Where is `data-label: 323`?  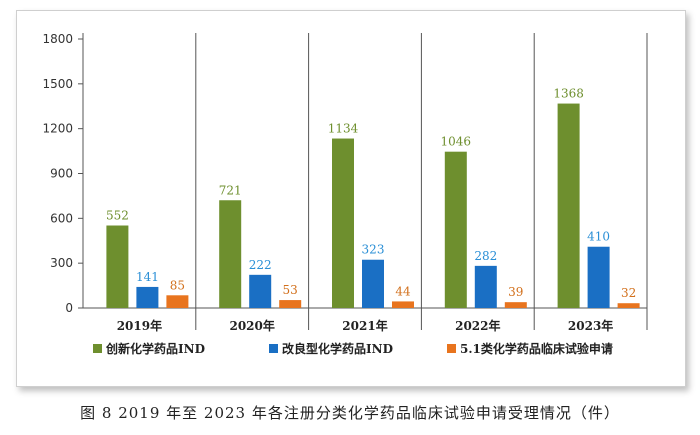 data-label: 323 is located at coordinates (373, 250).